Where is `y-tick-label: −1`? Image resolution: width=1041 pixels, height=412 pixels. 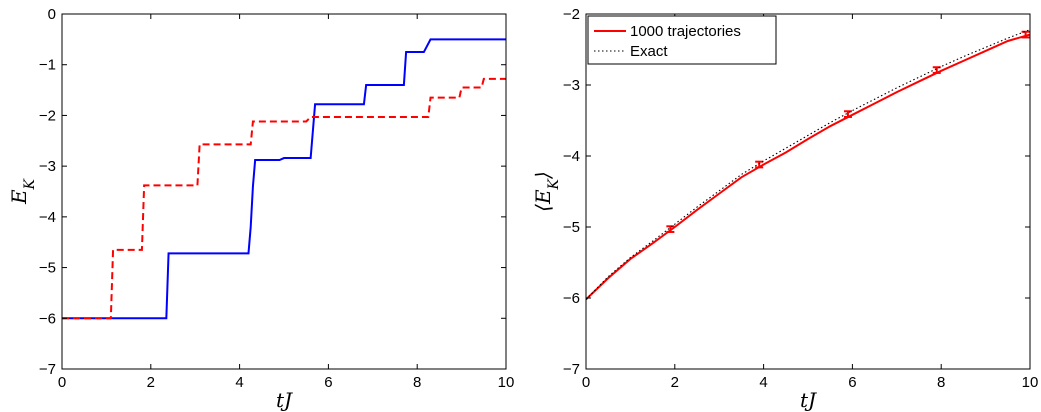
y-tick-label: −1 is located at coordinates (47, 65).